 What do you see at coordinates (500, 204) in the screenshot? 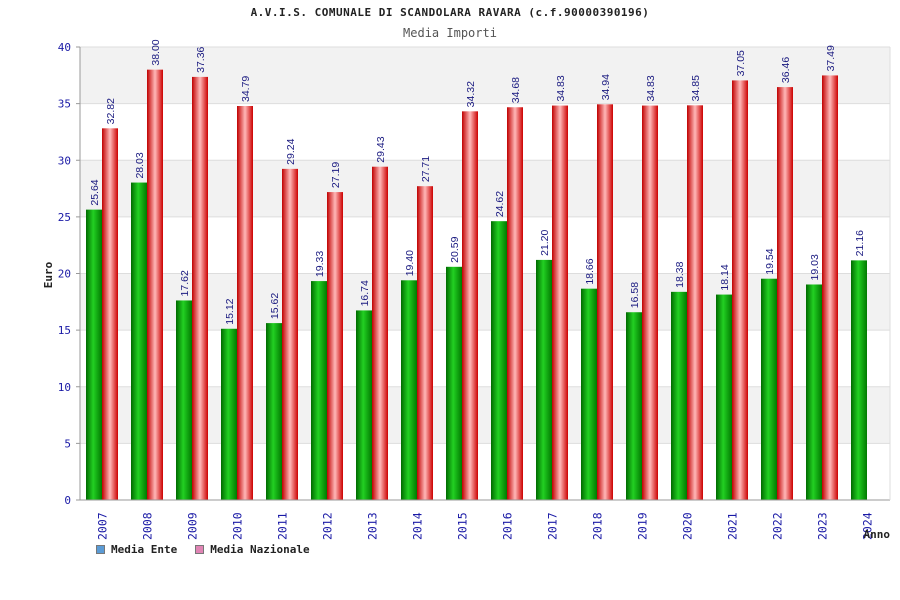
I see `data-label-media-ente: 24.62` at bounding box center [500, 204].